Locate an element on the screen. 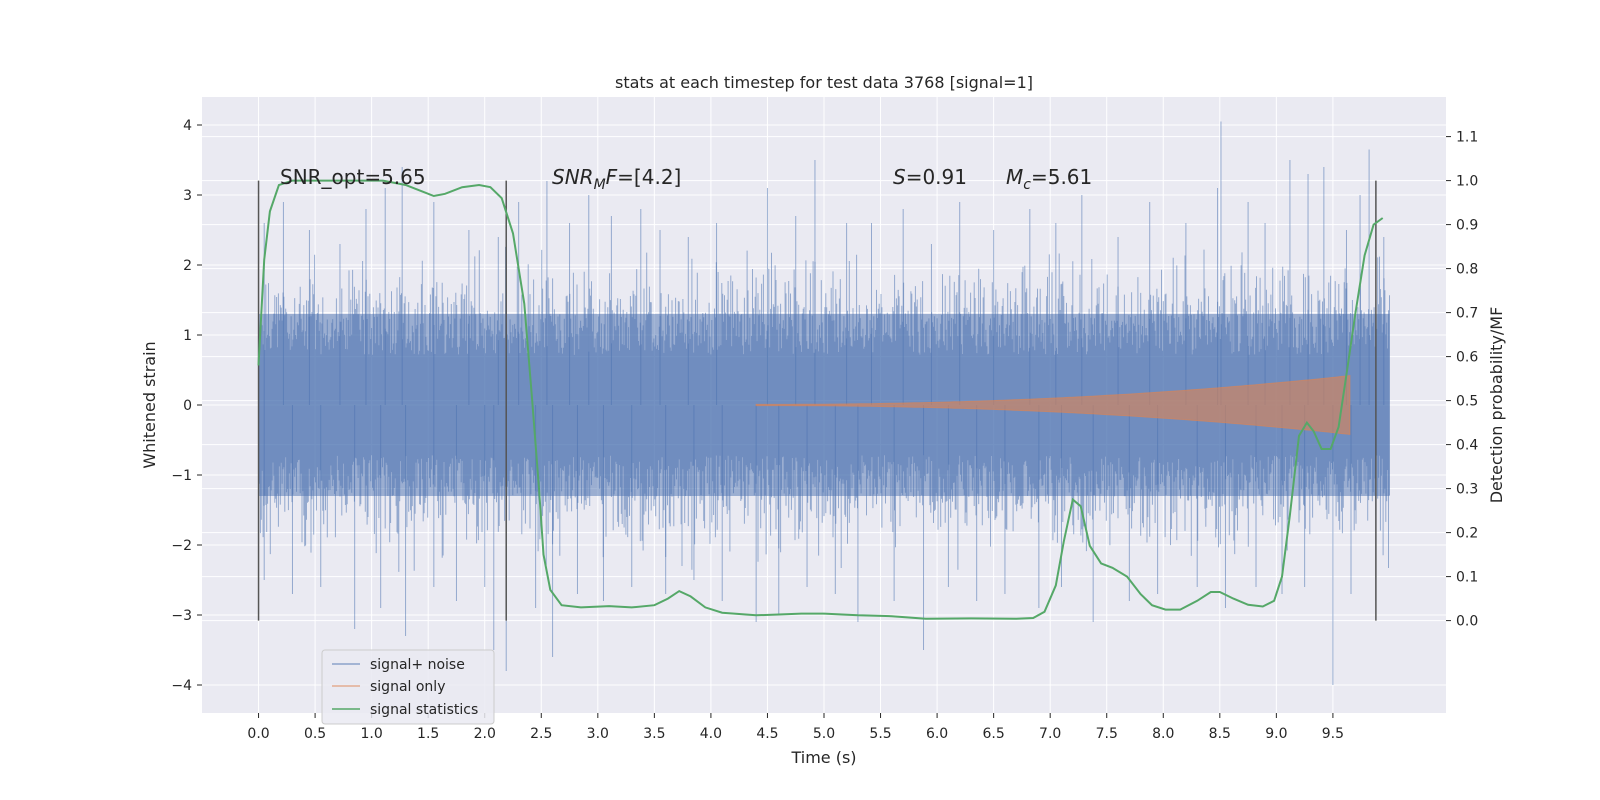 Image resolution: width=1600 pixels, height=800 pixels. y2-tick-label: 0.2 is located at coordinates (1467, 534).